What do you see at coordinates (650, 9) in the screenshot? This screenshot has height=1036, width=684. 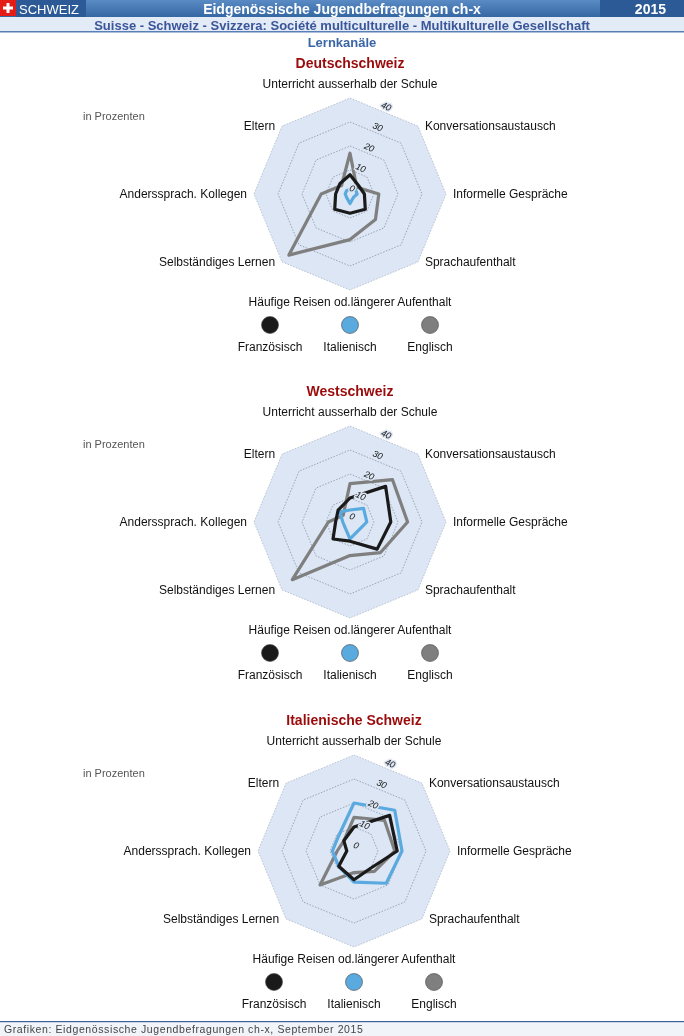 I see `text: 2015` at bounding box center [650, 9].